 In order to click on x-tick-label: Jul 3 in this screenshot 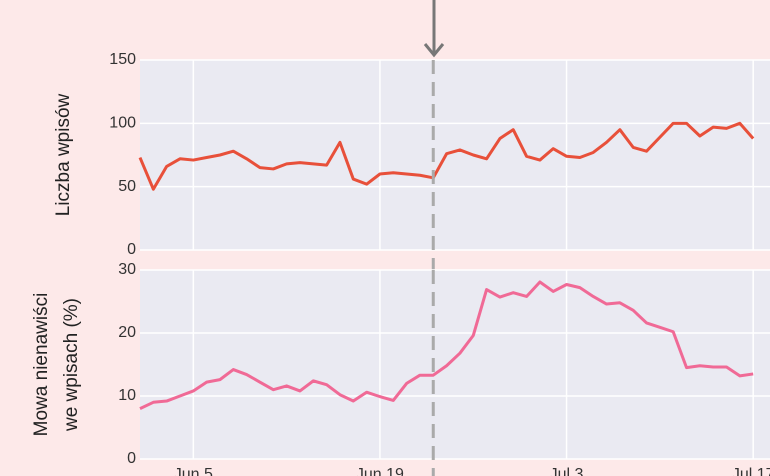, I will do `click(567, 471)`.